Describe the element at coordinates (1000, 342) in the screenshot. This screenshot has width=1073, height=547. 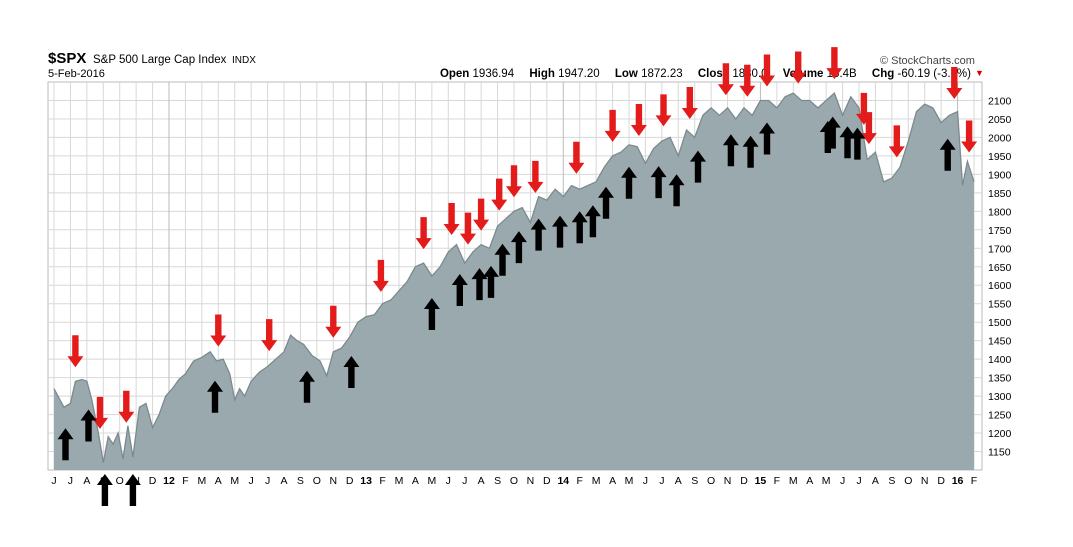
I see `y-tick-label: 1450` at that location.